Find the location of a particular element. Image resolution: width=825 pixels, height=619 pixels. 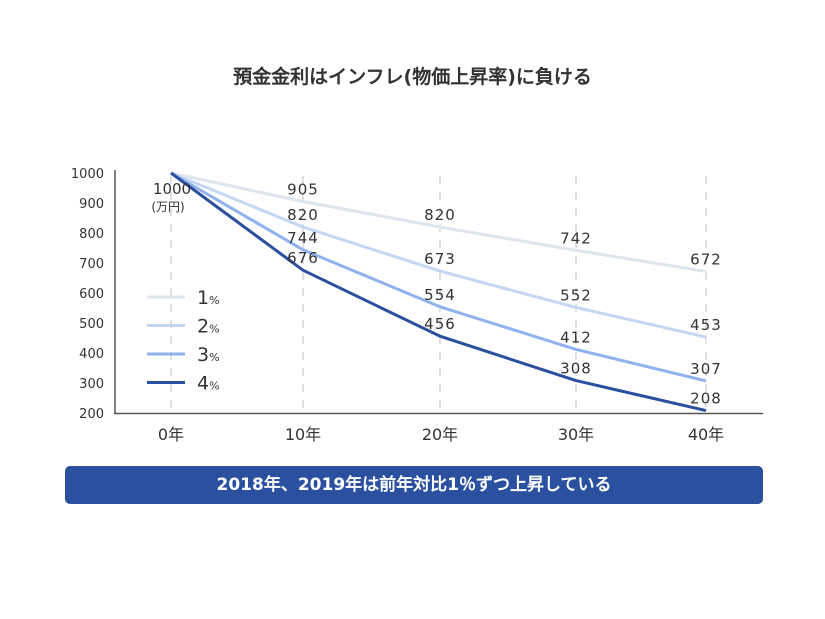

x-tick-label: 0年 is located at coordinates (171, 434).